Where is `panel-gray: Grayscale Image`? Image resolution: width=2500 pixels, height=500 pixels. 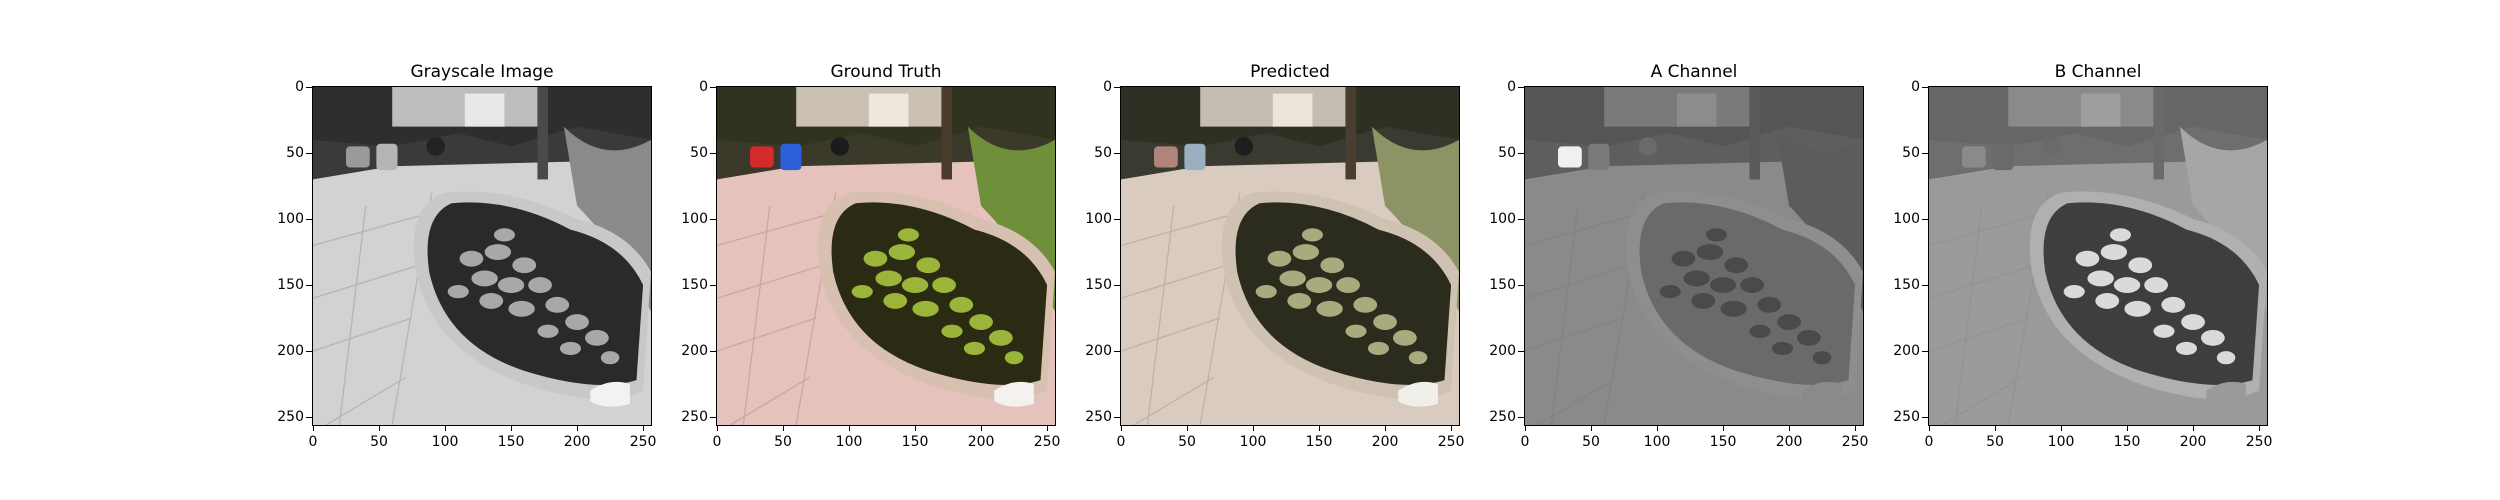 panel-gray: Grayscale Image is located at coordinates (466, 256).